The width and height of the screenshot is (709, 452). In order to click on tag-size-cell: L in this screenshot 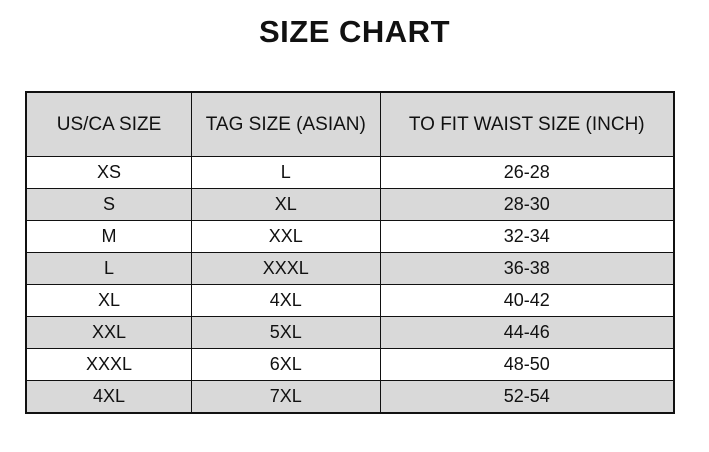, I will do `click(286, 172)`.